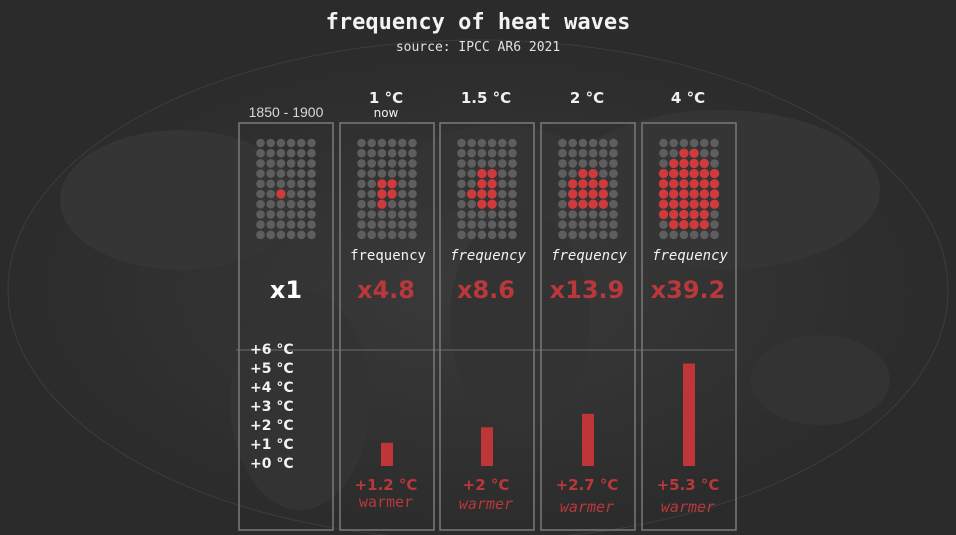  I want to click on baseline-panel, so click(286, 326).